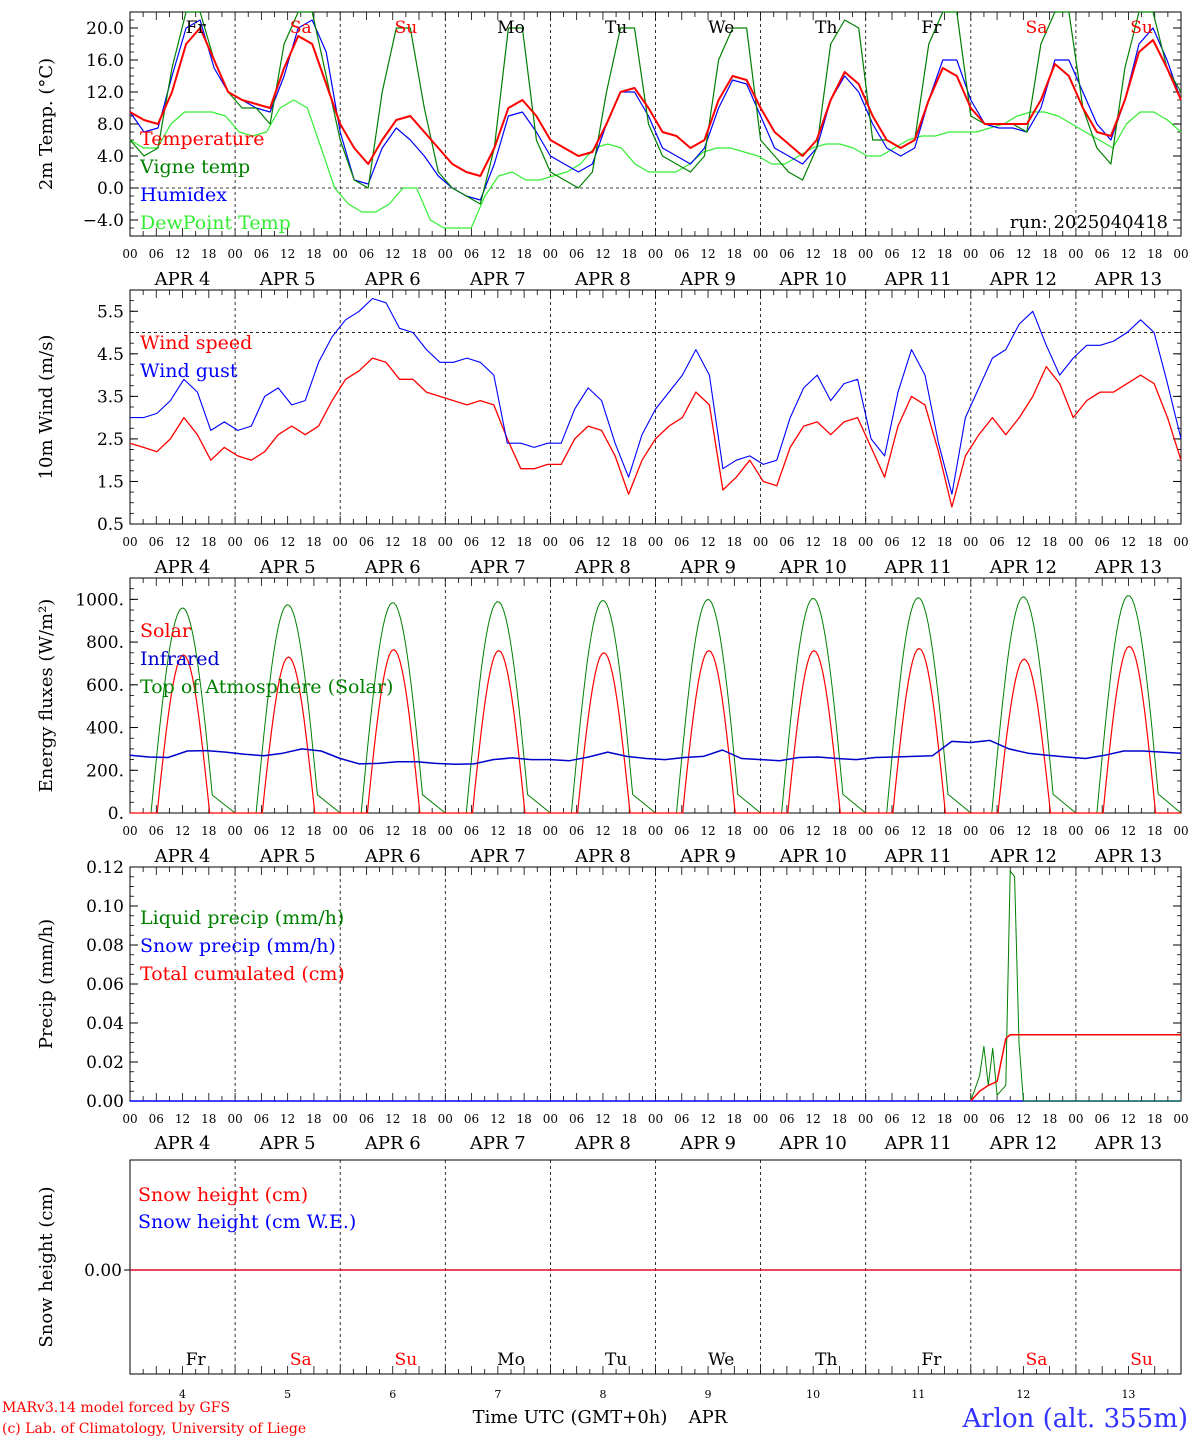  I want to click on wind-legend-entry: Wind speed, so click(196, 343).